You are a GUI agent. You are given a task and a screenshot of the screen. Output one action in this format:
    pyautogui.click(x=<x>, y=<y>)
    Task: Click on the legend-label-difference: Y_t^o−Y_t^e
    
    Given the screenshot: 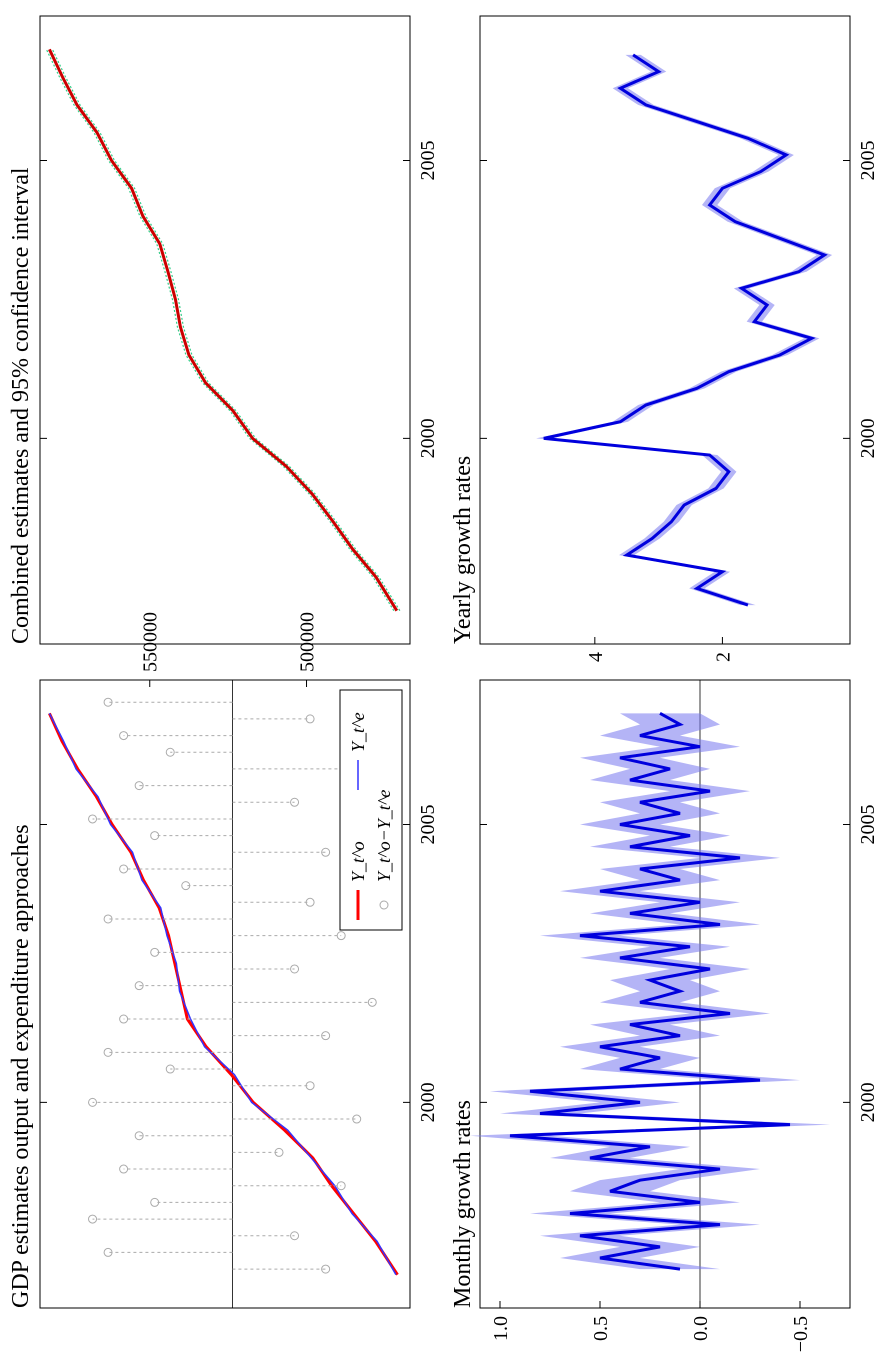 What is the action you would take?
    pyautogui.click(x=384, y=836)
    